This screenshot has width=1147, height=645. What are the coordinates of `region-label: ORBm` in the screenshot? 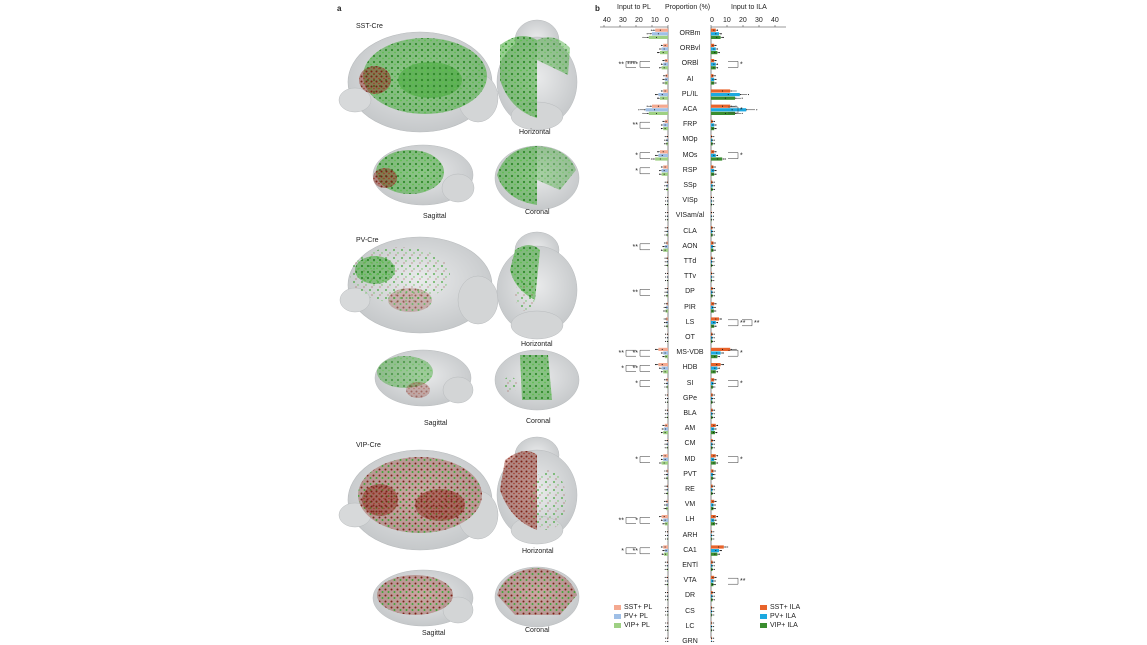 It's located at (690, 33).